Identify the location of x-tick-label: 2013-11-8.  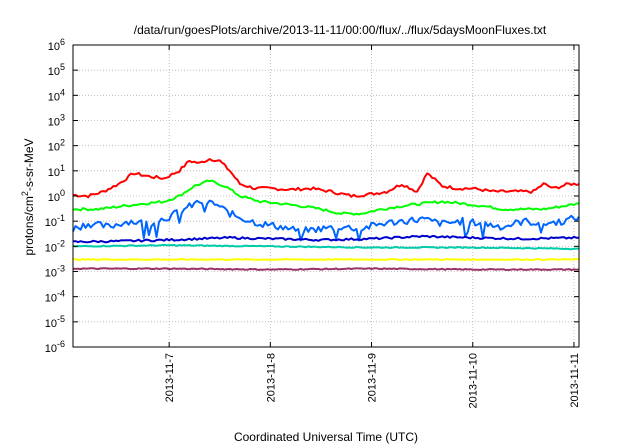
(271, 377).